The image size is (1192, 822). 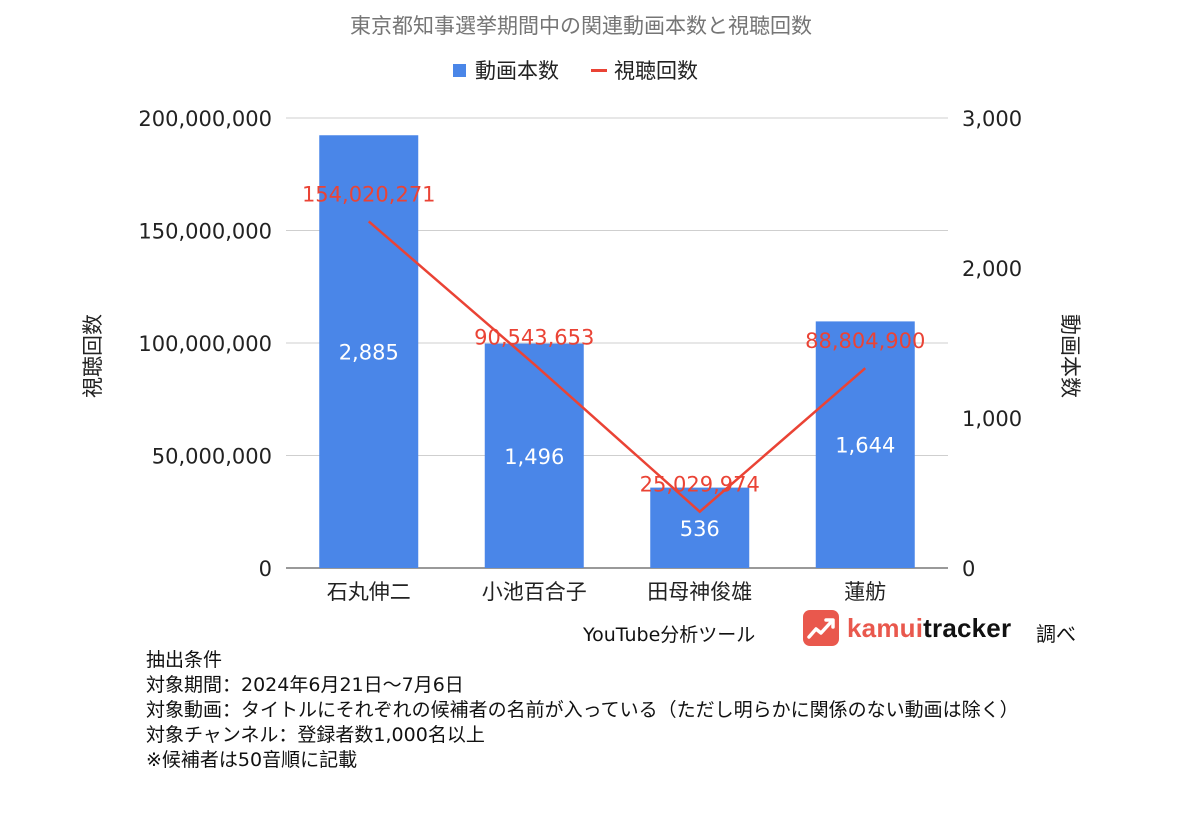 What do you see at coordinates (656, 71) in the screenshot?
I see `legend-line-label: 視聴回数` at bounding box center [656, 71].